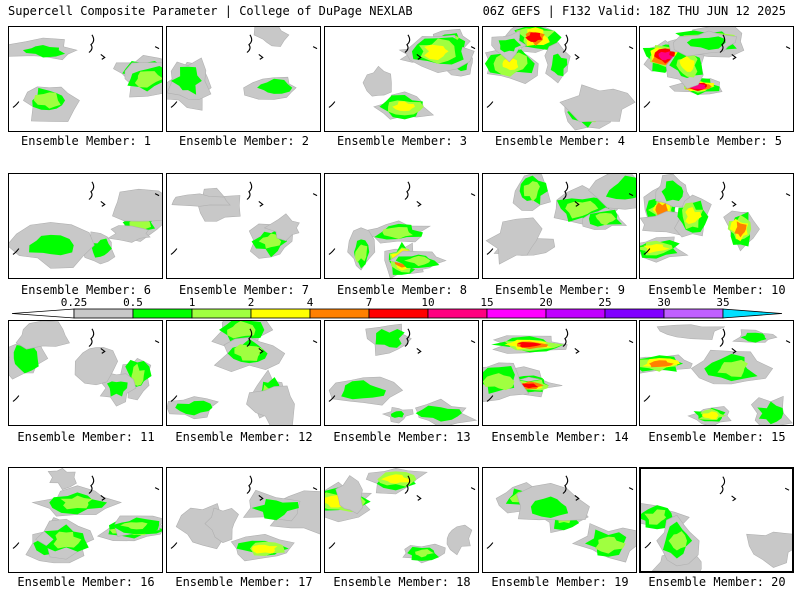 The width and height of the screenshot is (800, 600). Describe the element at coordinates (486, 302) in the screenshot. I see `colorbar-threshold-label: 15` at that location.